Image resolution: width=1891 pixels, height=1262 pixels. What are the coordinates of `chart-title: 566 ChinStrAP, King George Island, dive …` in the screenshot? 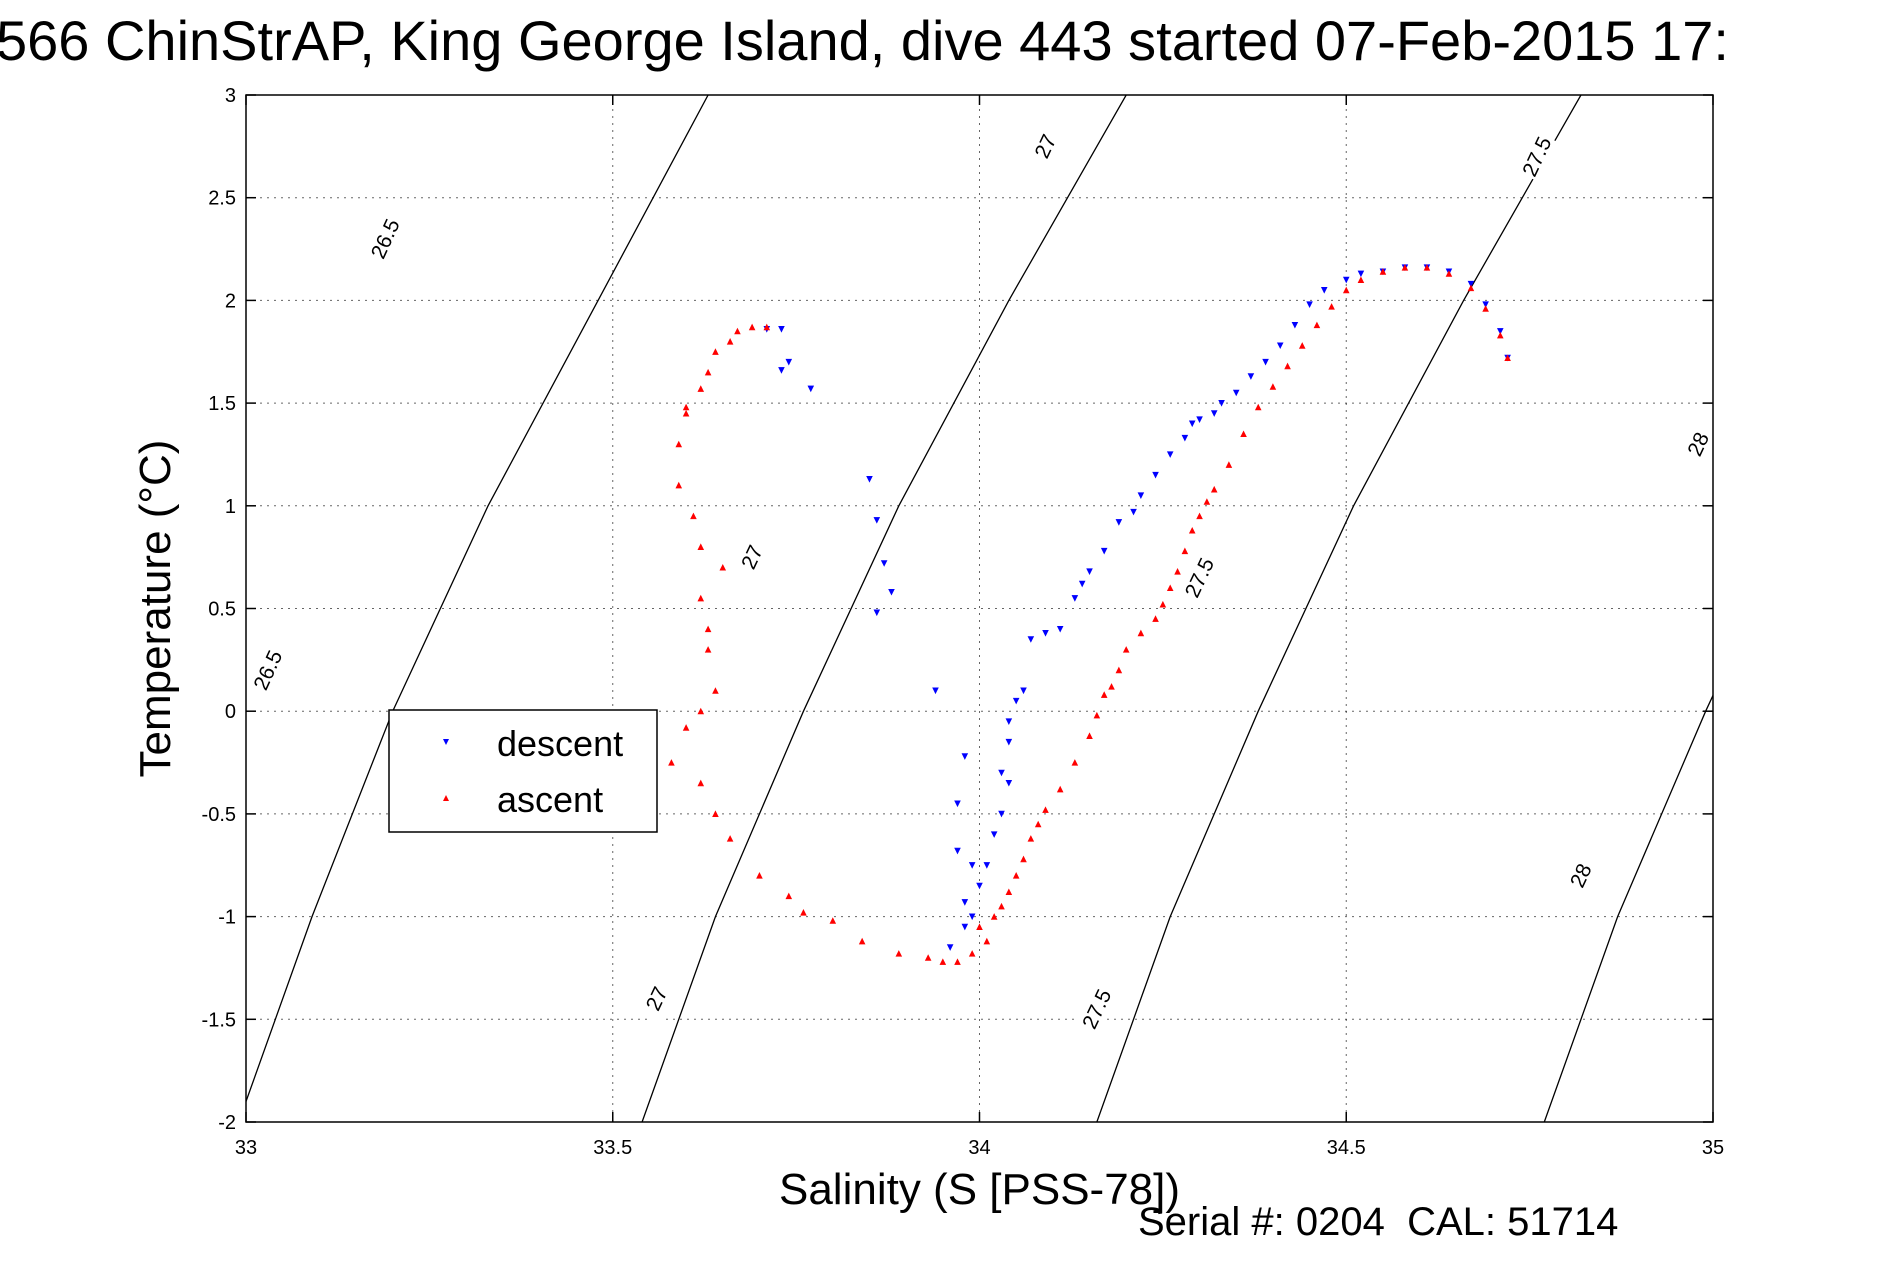 It's located at (864, 40).